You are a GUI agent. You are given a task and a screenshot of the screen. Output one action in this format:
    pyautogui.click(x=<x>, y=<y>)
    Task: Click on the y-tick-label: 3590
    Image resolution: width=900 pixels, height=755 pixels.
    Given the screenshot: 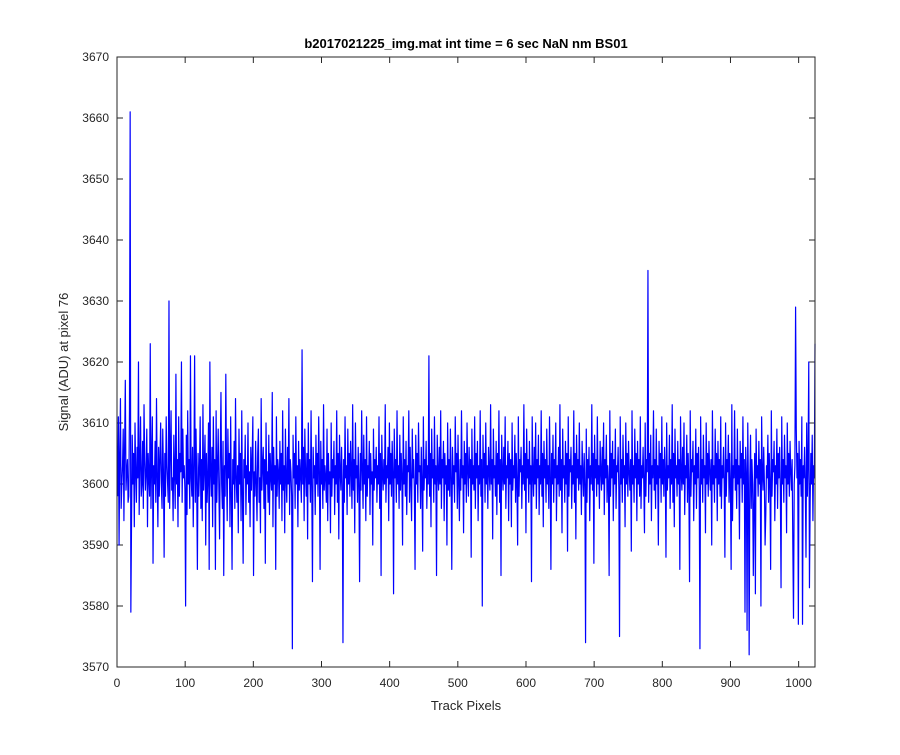 What is the action you would take?
    pyautogui.click(x=95, y=545)
    